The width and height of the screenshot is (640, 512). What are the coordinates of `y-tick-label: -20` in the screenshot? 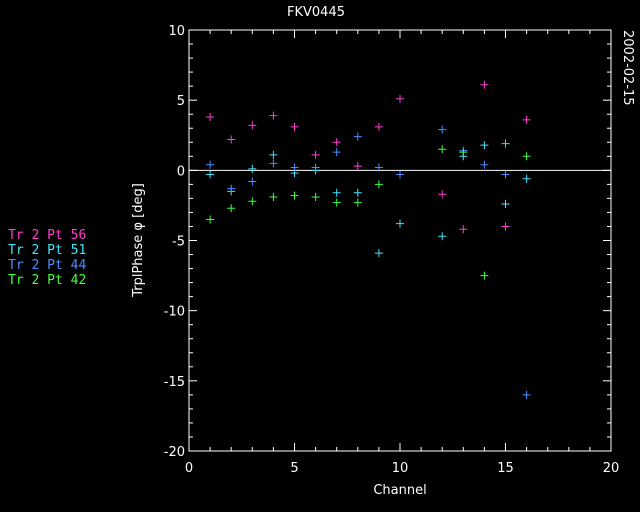 It's located at (174, 452).